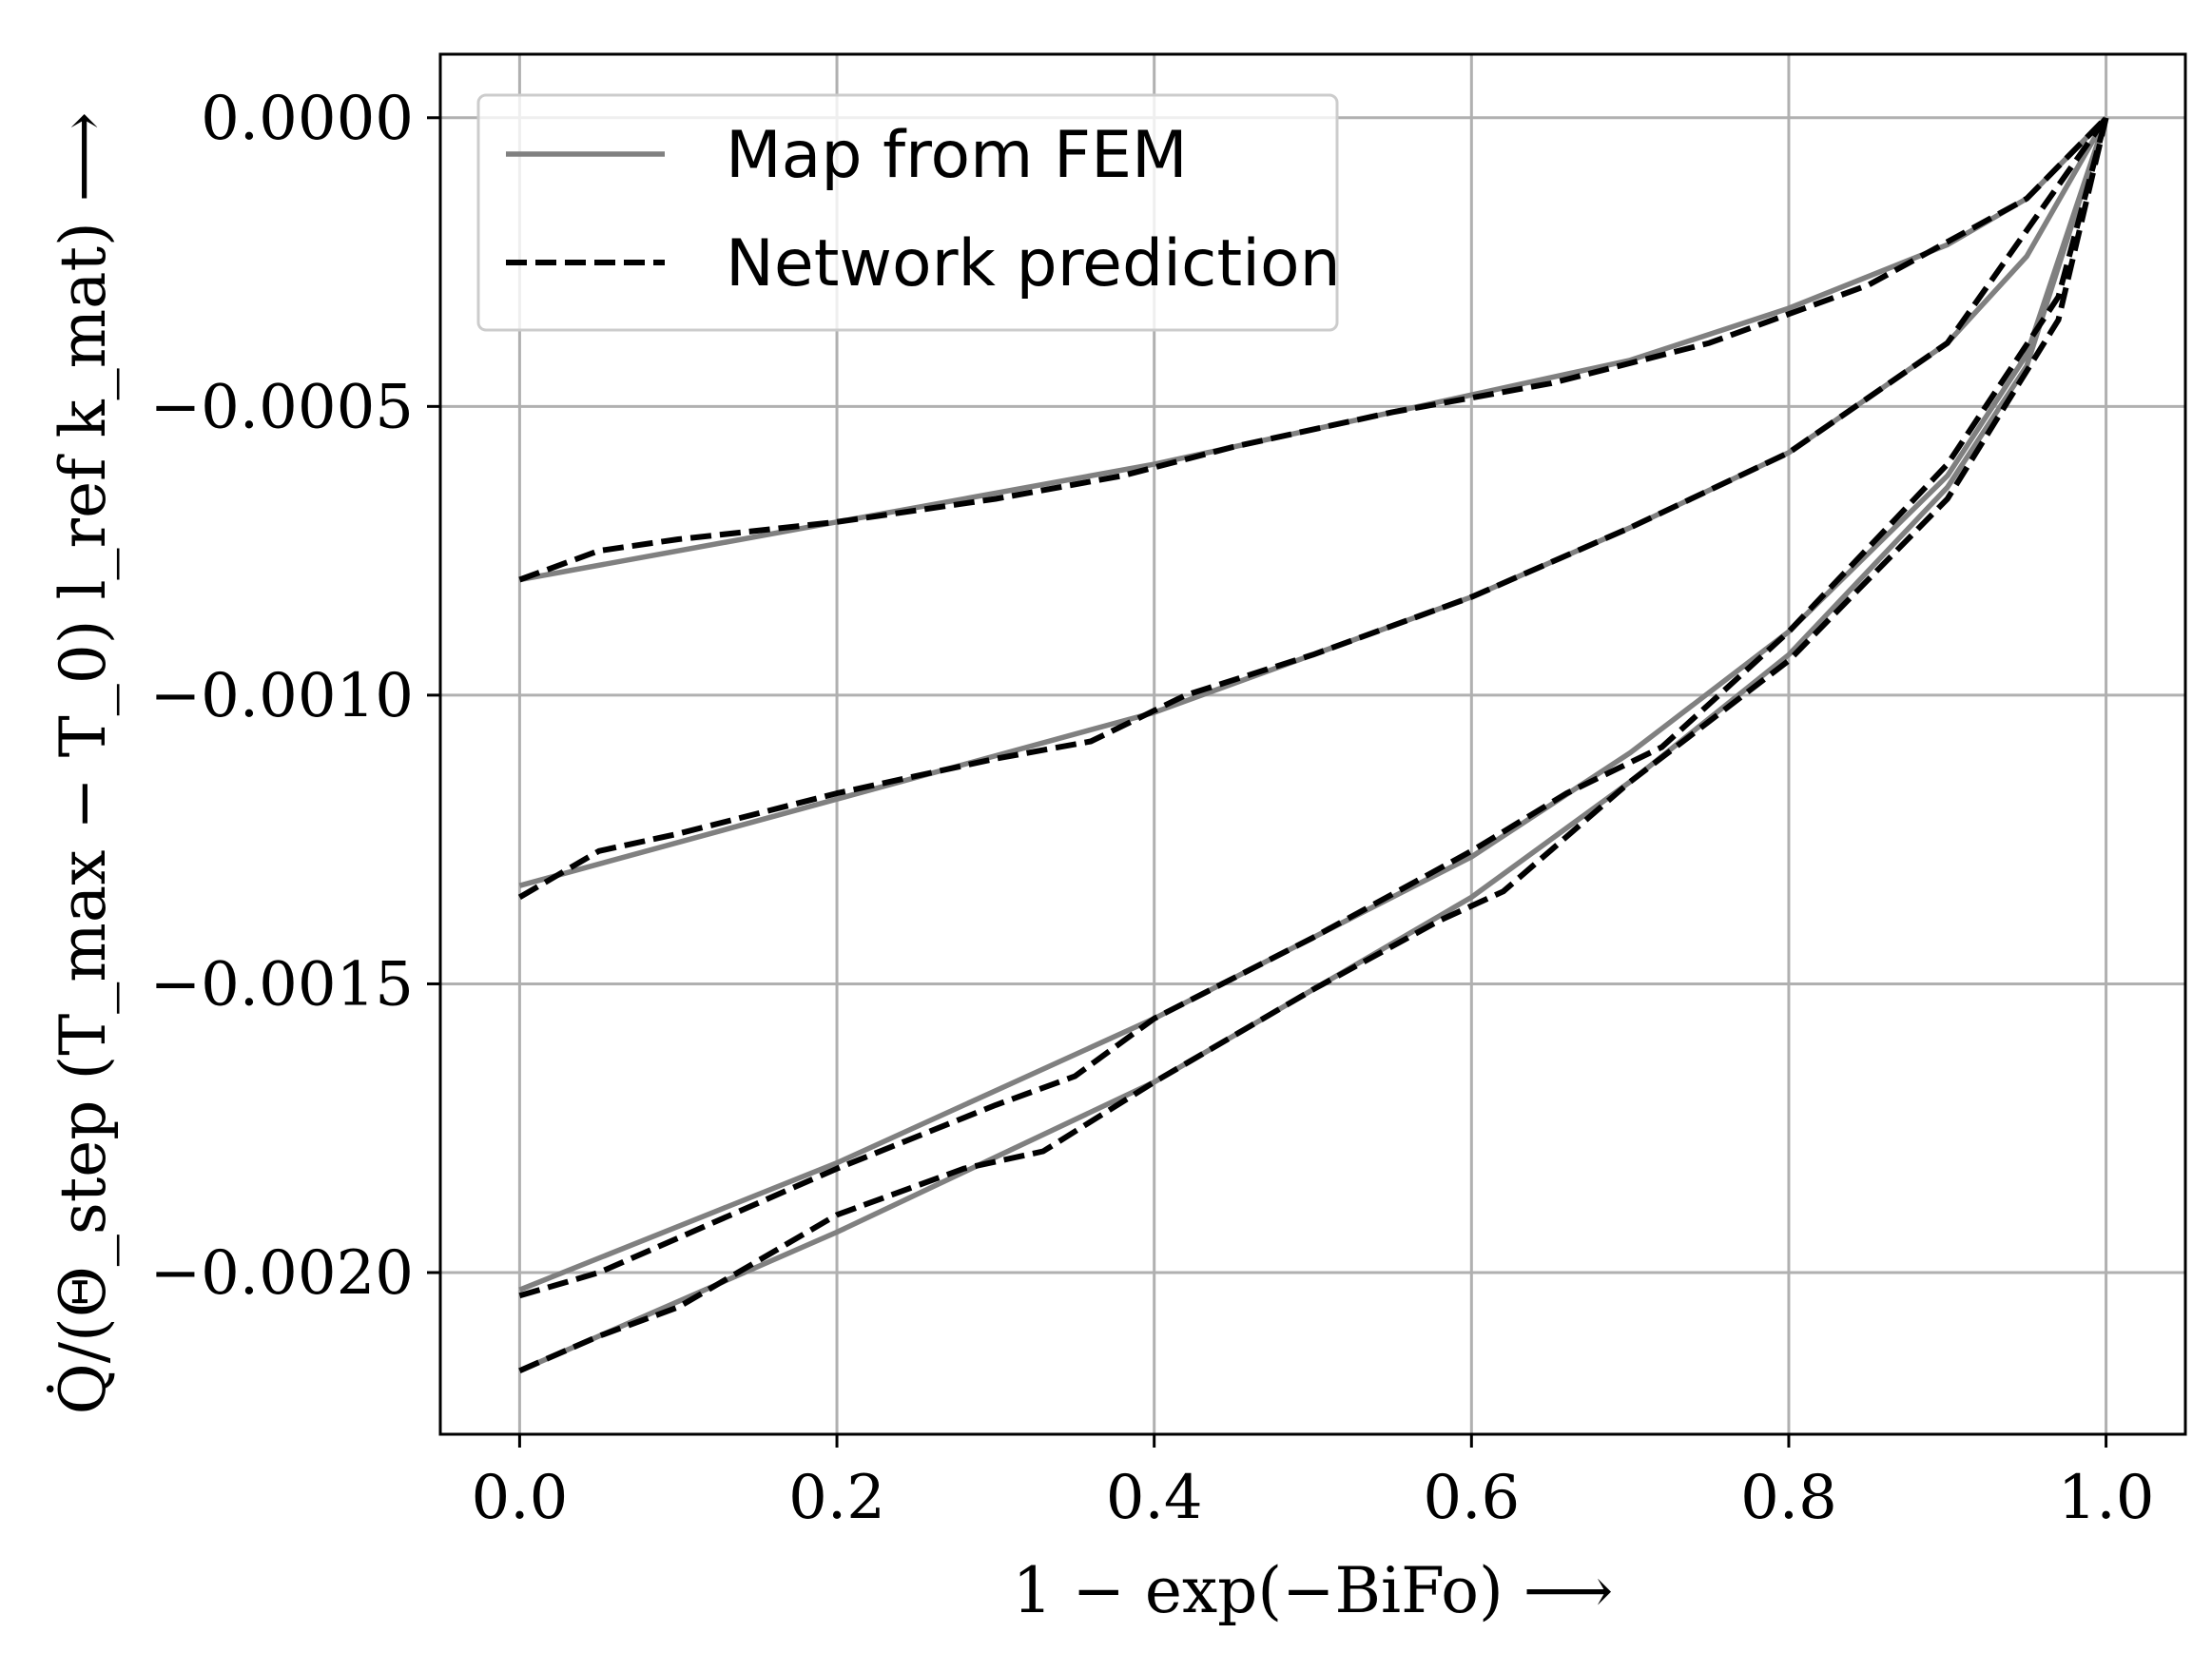 The image size is (2212, 1653). What do you see at coordinates (836, 1498) in the screenshot?
I see `x-tick-label: 0.2` at bounding box center [836, 1498].